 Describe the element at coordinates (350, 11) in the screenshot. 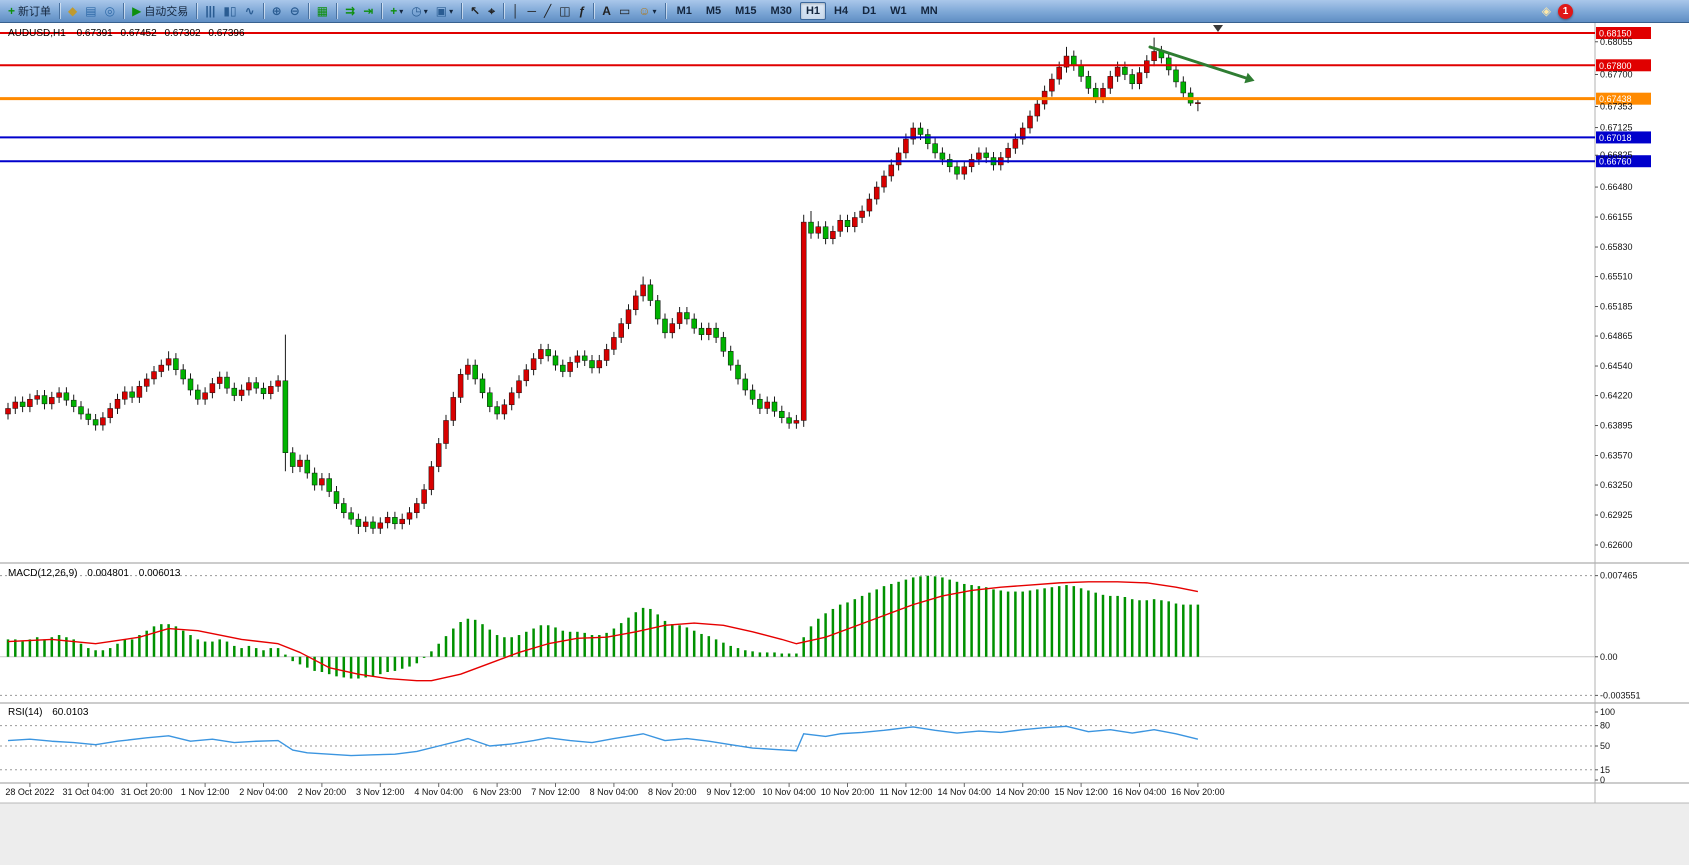

I see `auto-scroll-button: ⇉` at that location.